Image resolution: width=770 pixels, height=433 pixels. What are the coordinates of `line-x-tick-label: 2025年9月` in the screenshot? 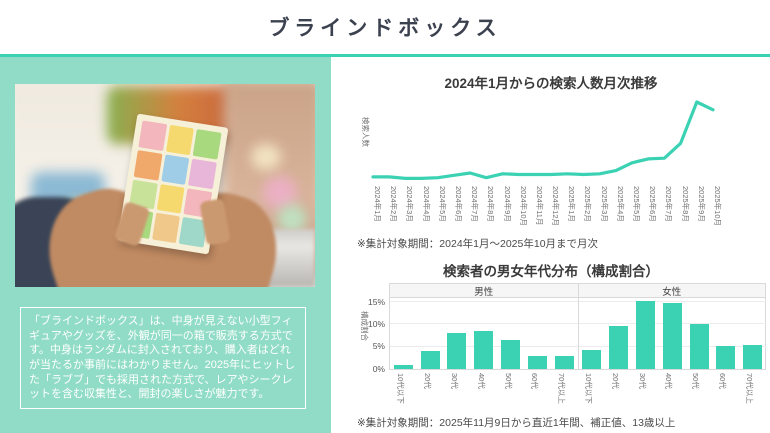 It's located at (701, 204).